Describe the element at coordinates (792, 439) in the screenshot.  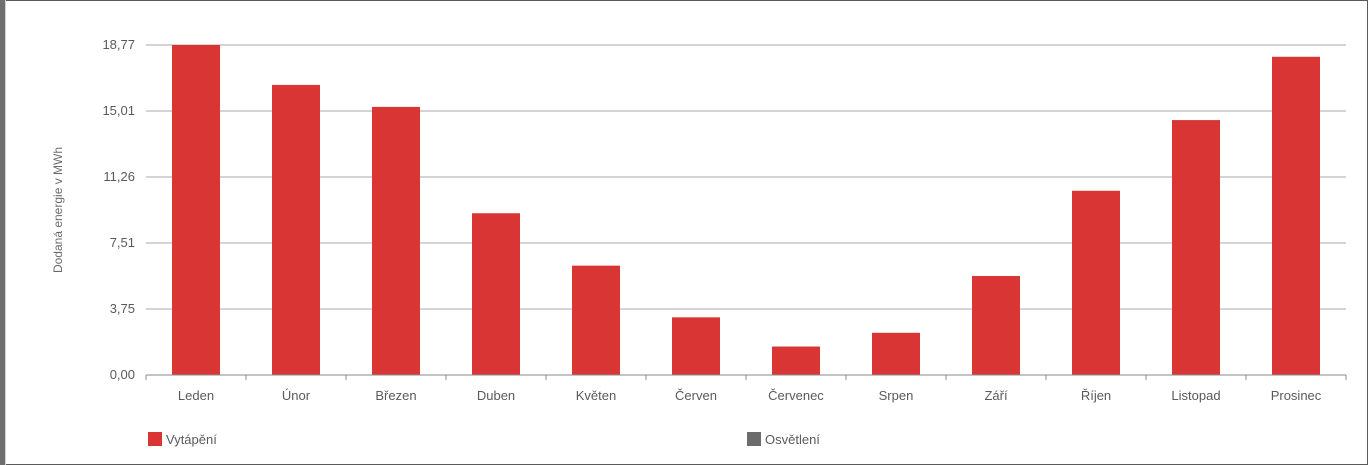
I see `legend-label: Osvětlení` at that location.